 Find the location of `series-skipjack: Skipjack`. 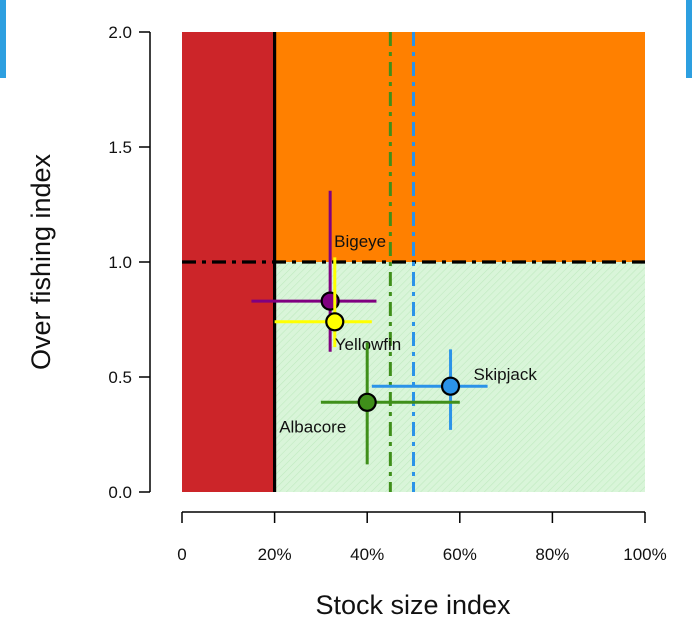

series-skipjack: Skipjack is located at coordinates (454, 389).